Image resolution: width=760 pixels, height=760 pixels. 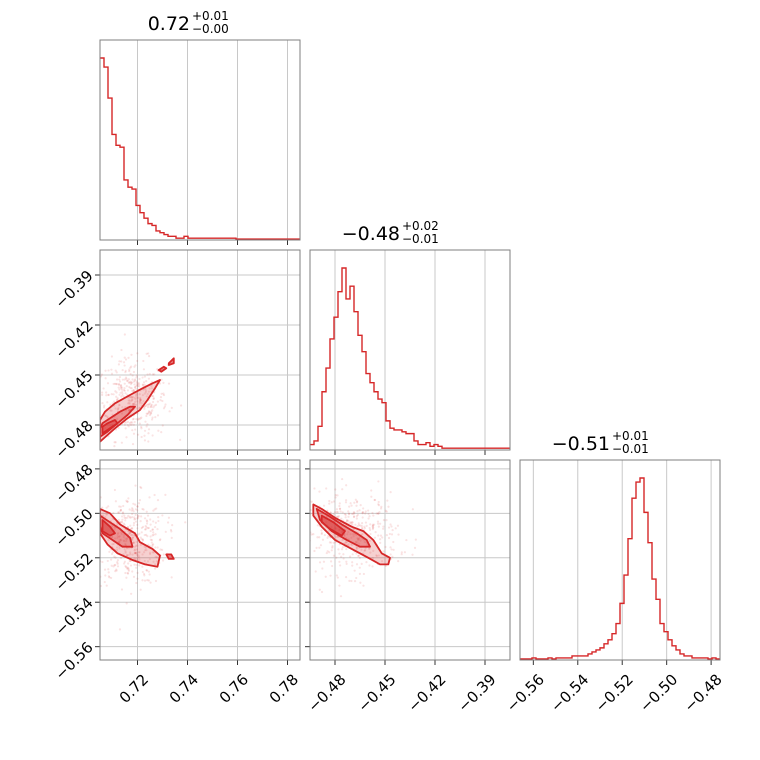 What do you see at coordinates (73, 339) in the screenshot?
I see `tick-label-y: −0.42` at bounding box center [73, 339].